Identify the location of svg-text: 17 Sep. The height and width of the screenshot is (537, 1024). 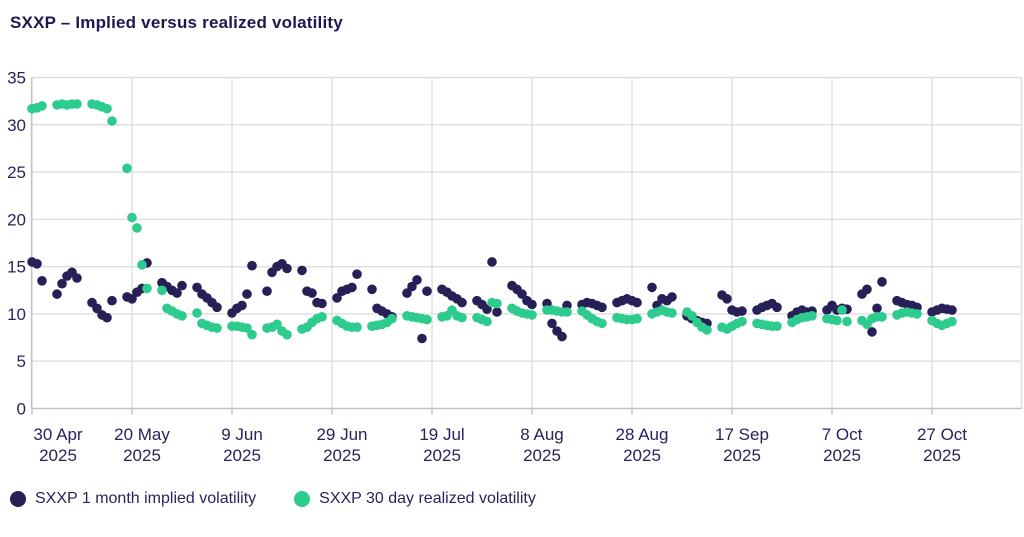
(742, 434).